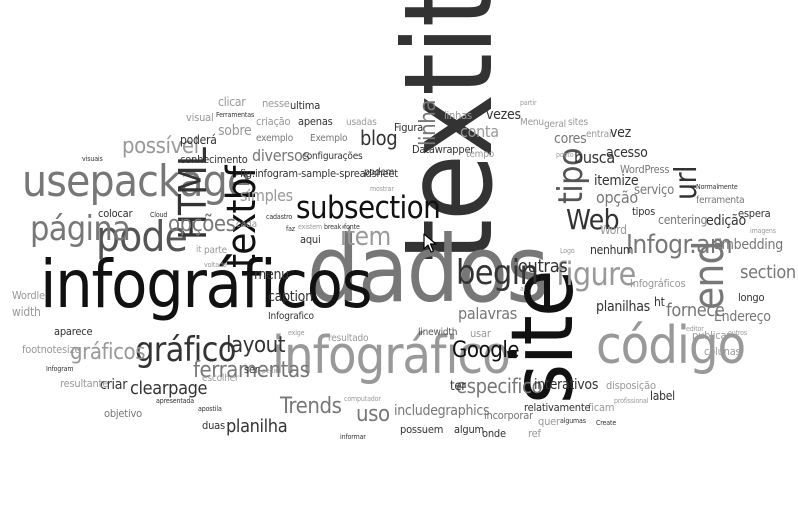 The image size is (798, 529). I want to click on word-al: al, so click(523, 289).